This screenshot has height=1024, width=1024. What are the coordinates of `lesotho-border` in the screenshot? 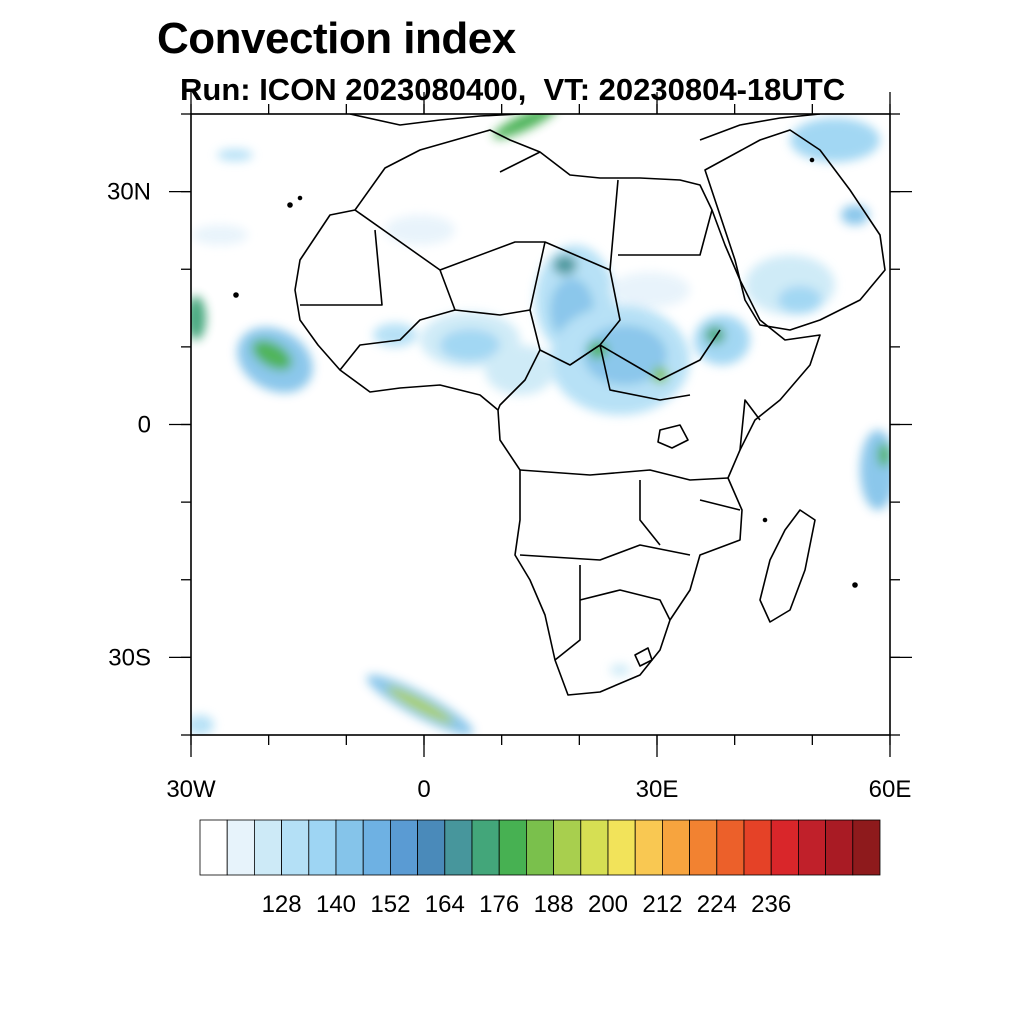 It's located at (643, 657).